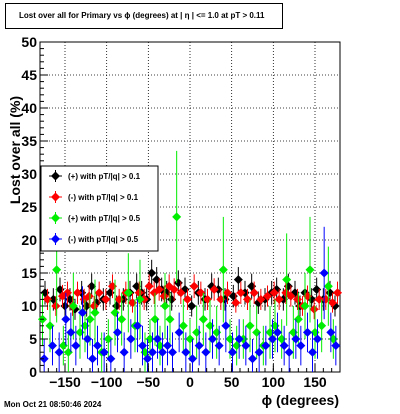  I want to click on y-tick-label: 40, so click(29, 108).